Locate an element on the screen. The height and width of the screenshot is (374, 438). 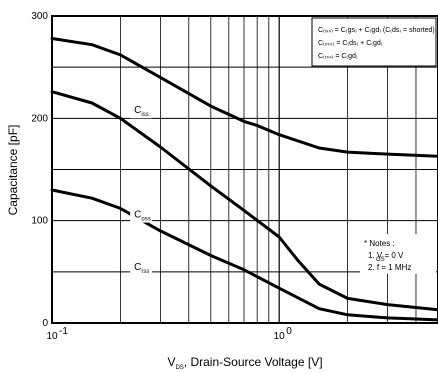
y-tick-label: 200 is located at coordinates (39, 118).